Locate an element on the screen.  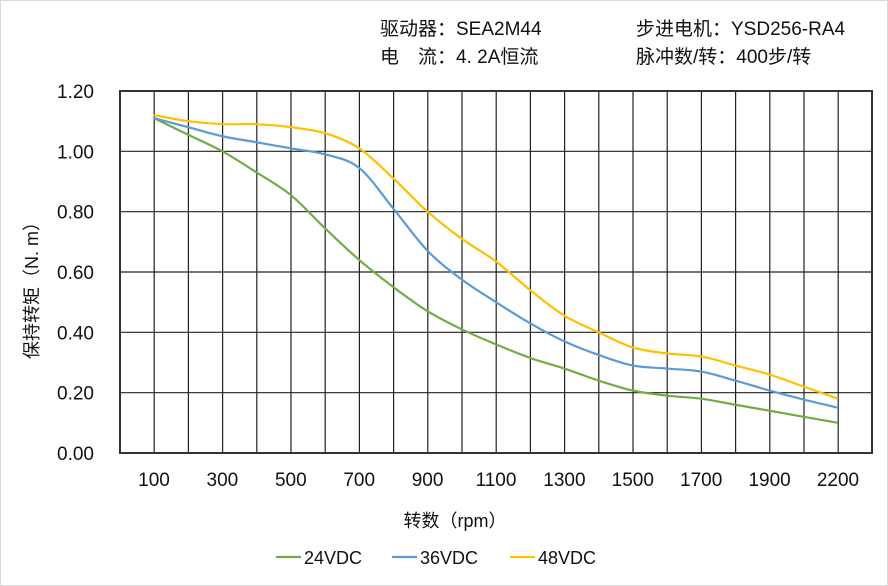
x-tick-label: 1300 is located at coordinates (564, 480).